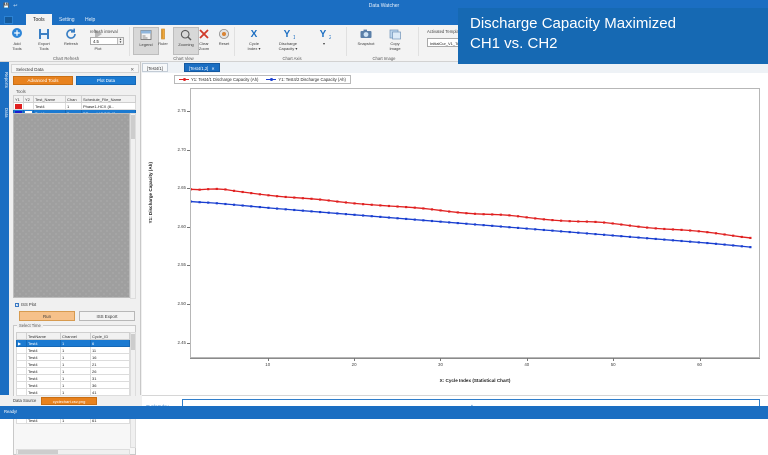 This screenshot has width=768, height=455. Describe the element at coordinates (384, 19) in the screenshot. I see `ribbon-tab-strip: Tools Setting Help` at that location.